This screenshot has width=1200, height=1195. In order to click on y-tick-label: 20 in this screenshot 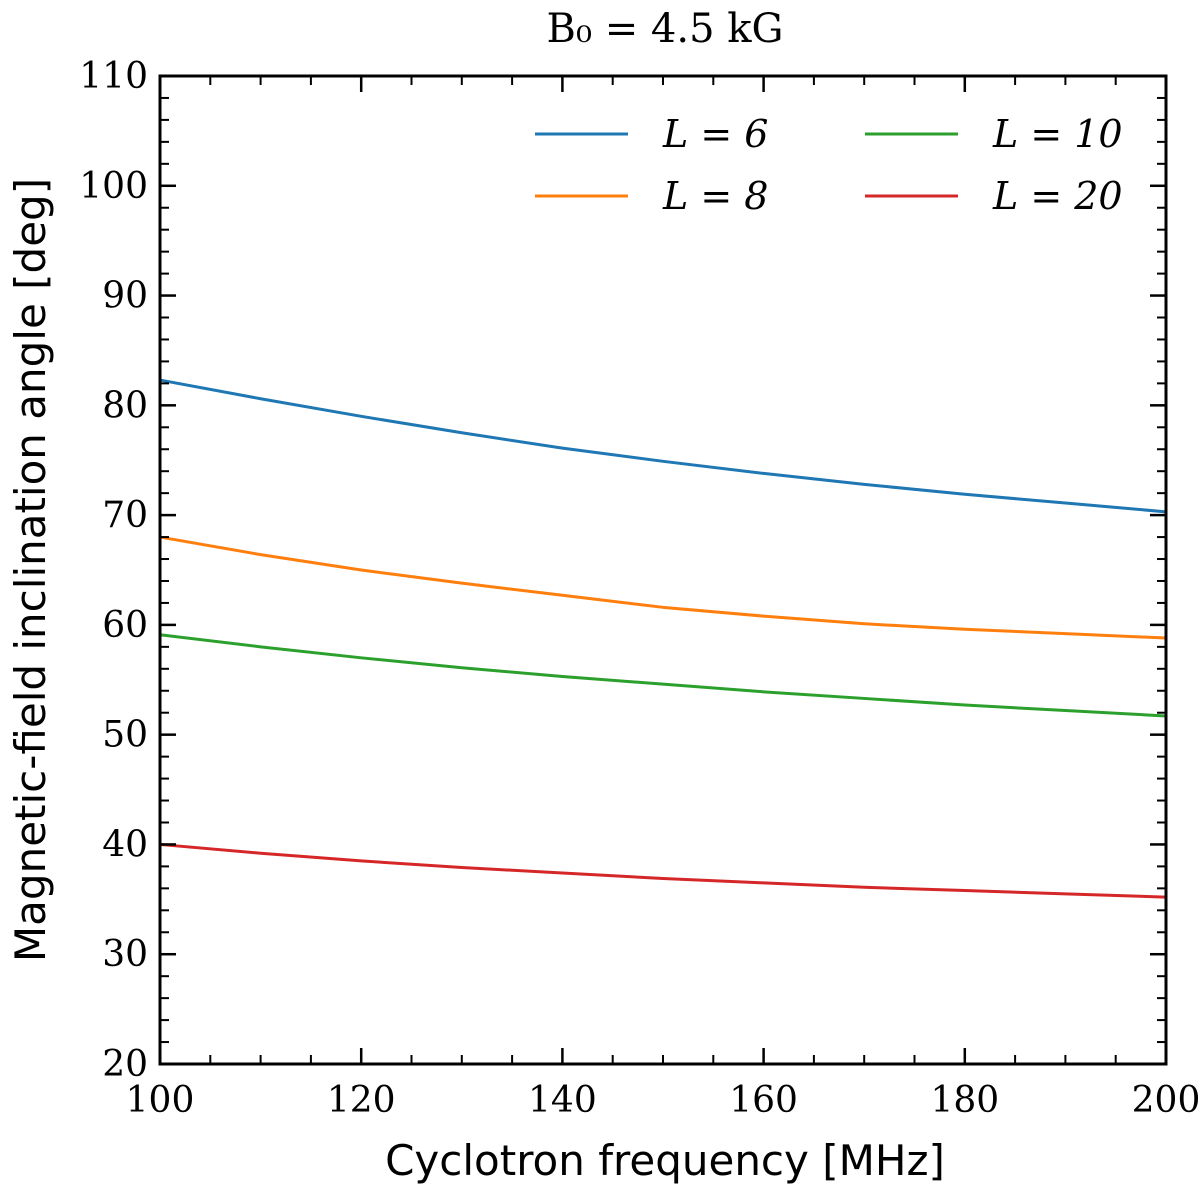, I will do `click(125, 1064)`.